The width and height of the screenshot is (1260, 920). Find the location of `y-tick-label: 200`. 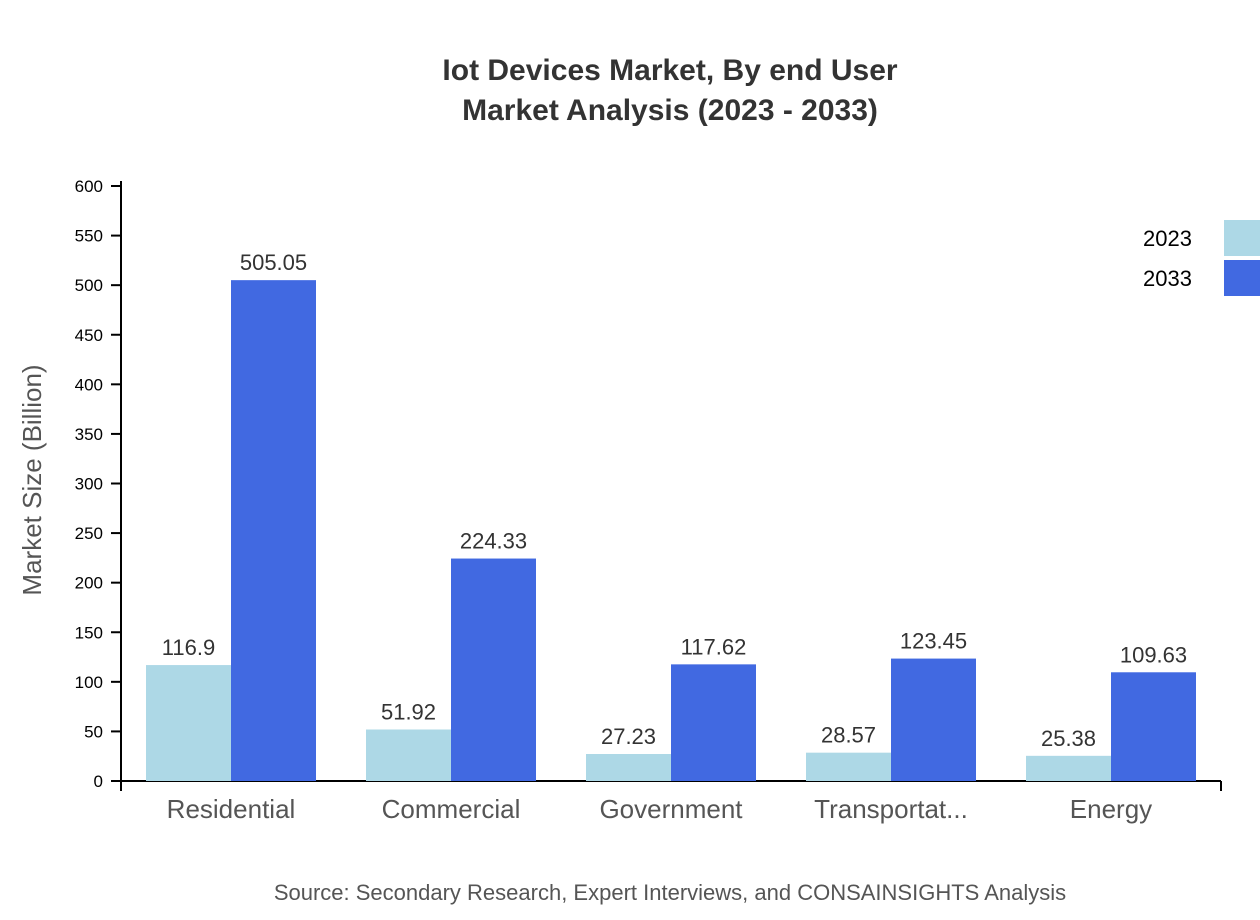

y-tick-label: 200 is located at coordinates (89, 583).